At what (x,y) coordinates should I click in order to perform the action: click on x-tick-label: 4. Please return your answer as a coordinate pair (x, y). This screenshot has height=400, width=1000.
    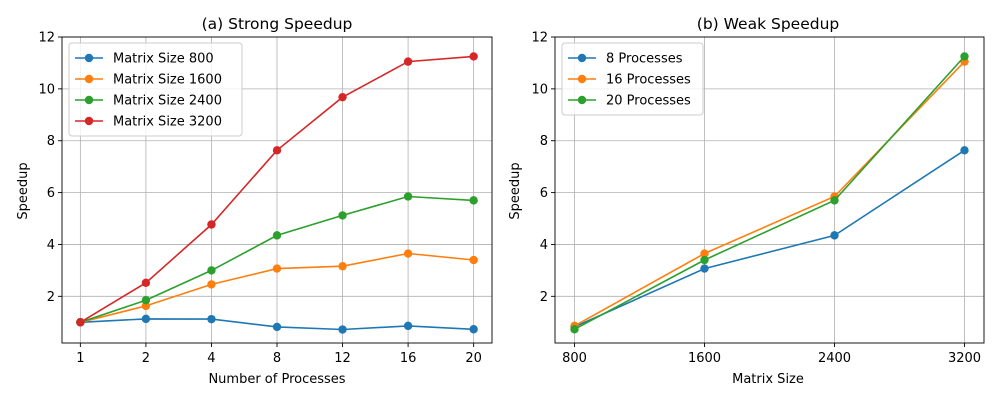
    Looking at the image, I should click on (211, 358).